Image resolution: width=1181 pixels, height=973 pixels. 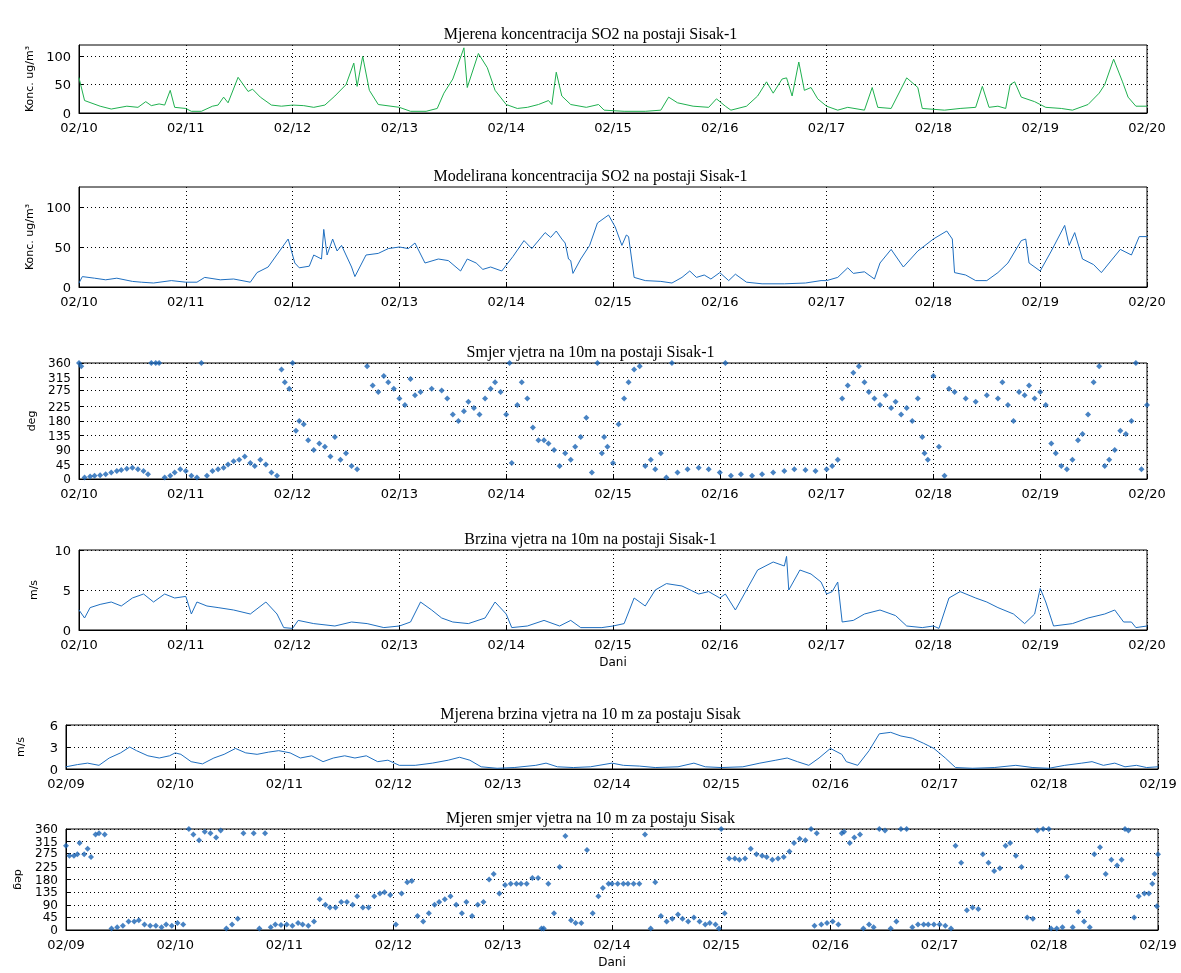 I want to click on chart-title: Brzina vjetra na 10m na postaji Sisak-1, so click(x=590, y=538).